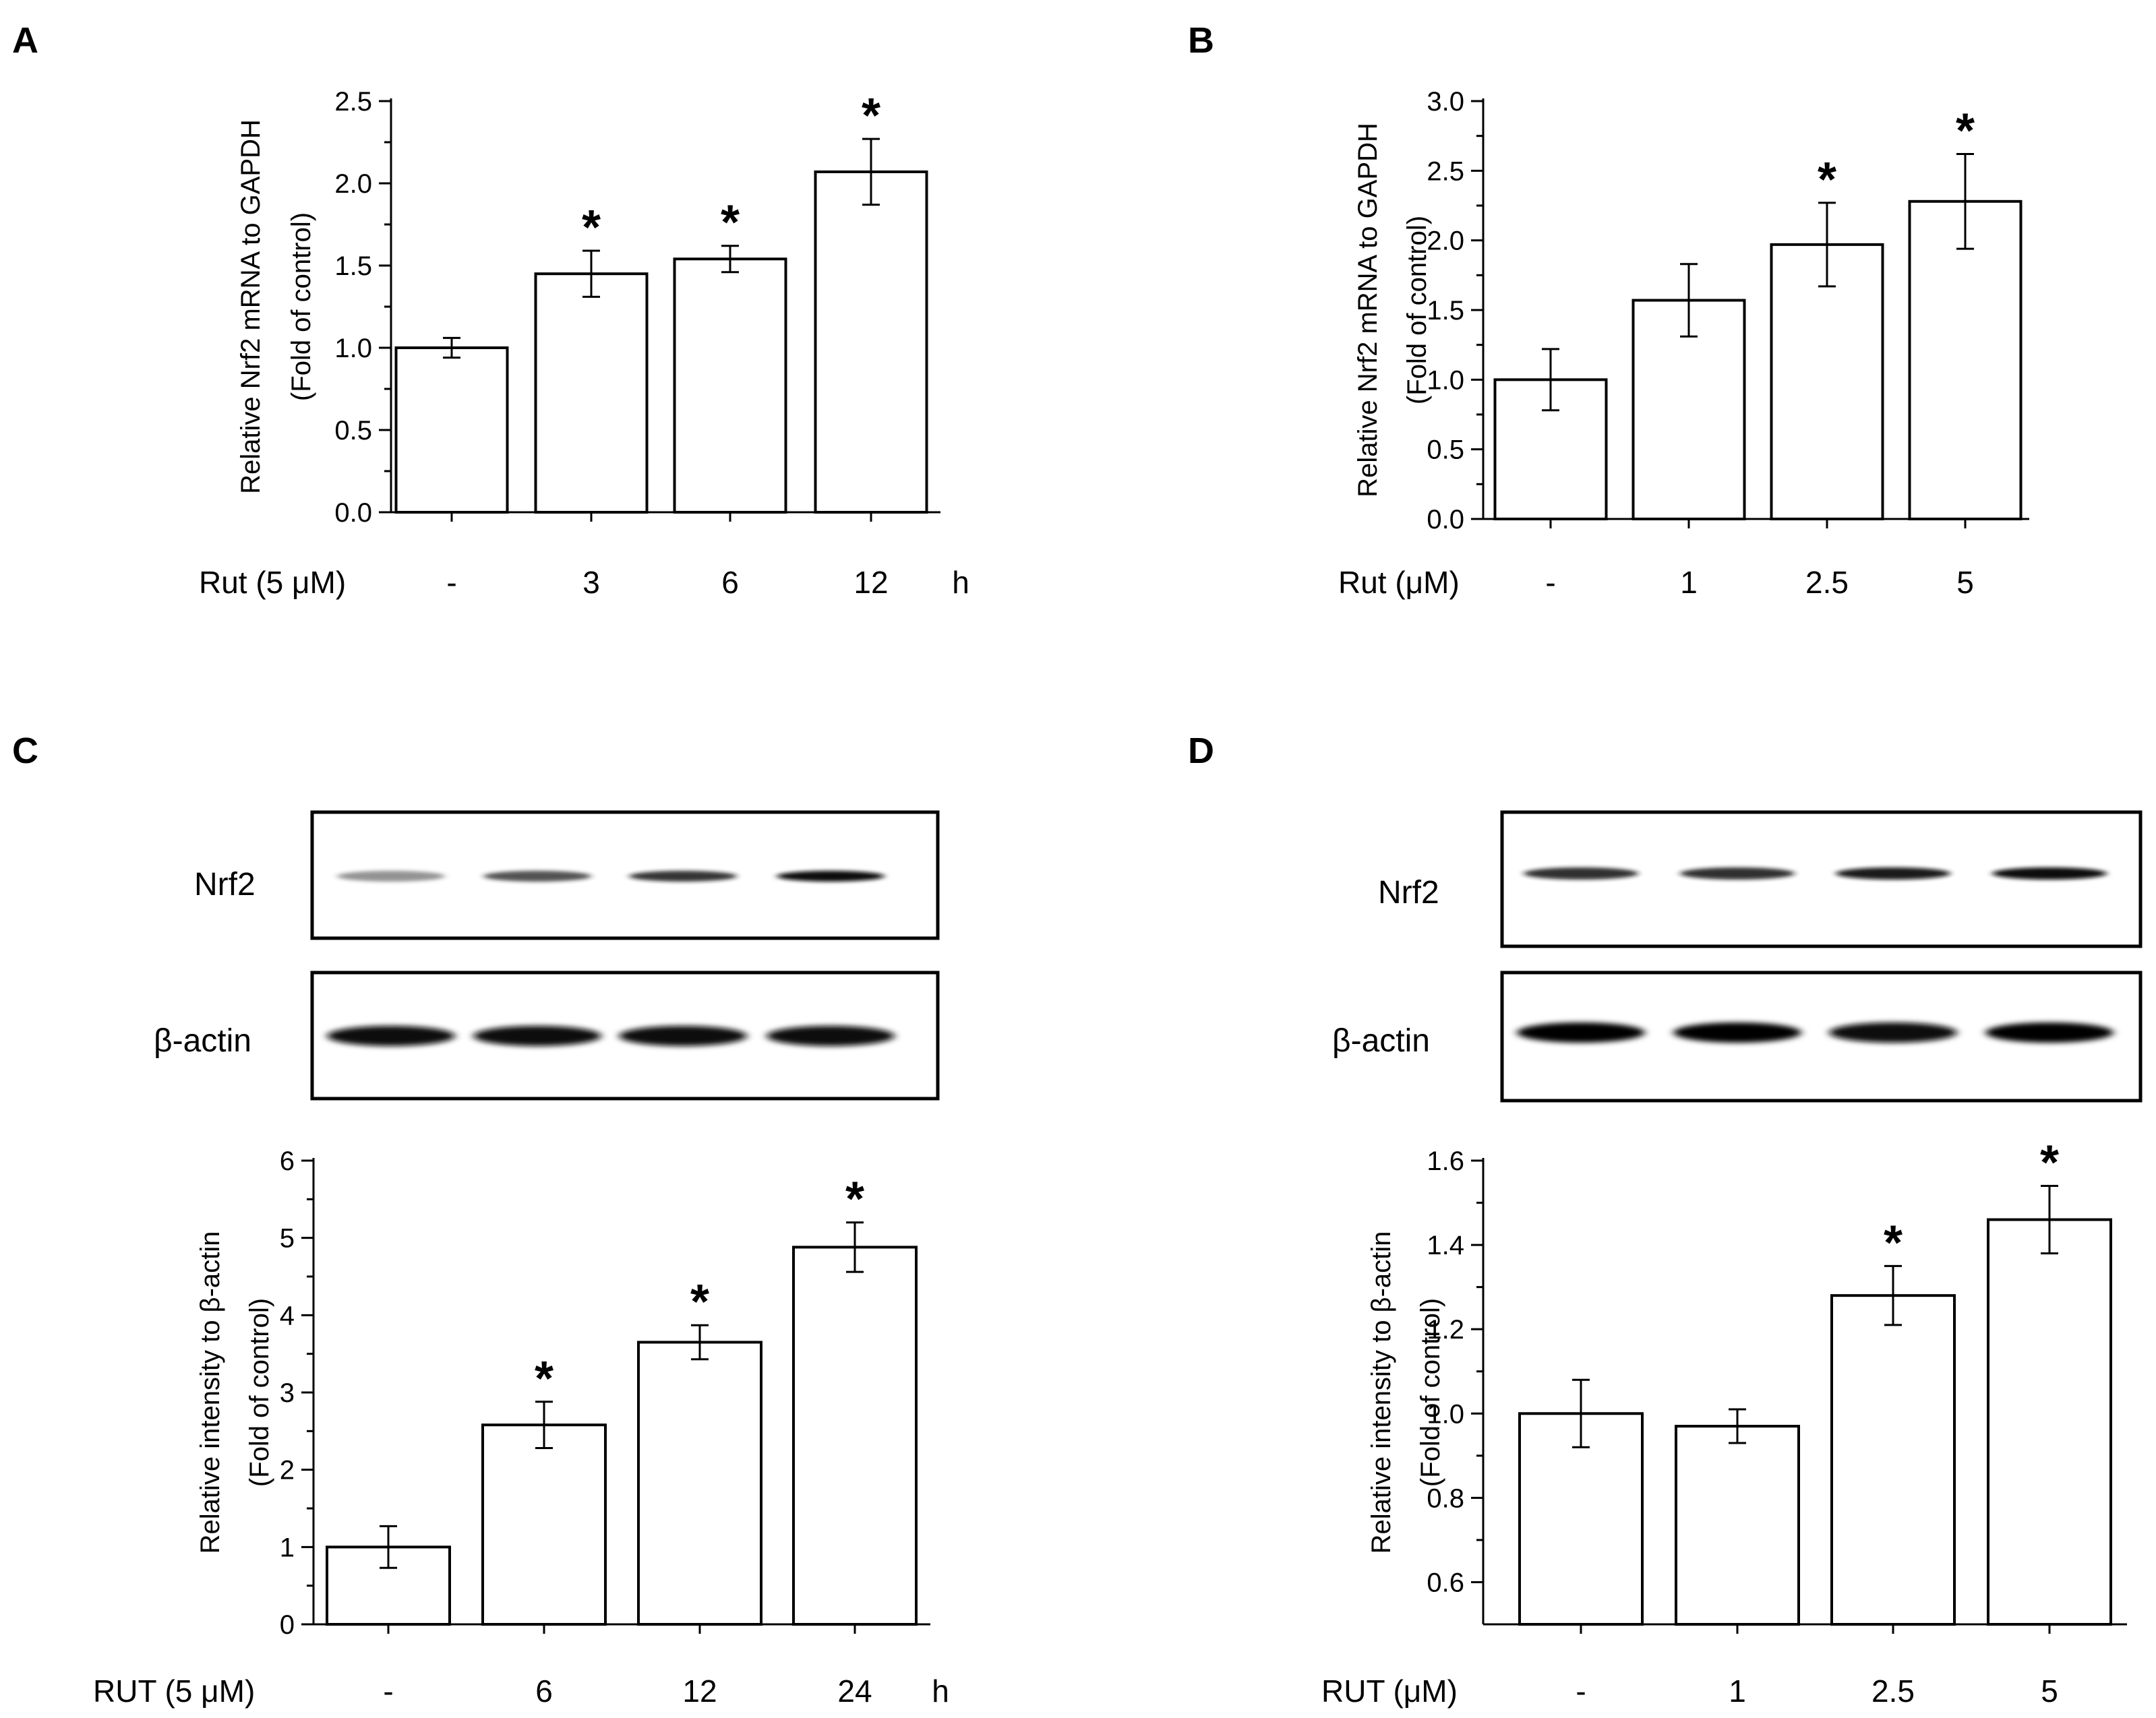 The image size is (2156, 1718). Describe the element at coordinates (174, 1691) in the screenshot. I see `condition-label: RUT (5 μM)` at that location.